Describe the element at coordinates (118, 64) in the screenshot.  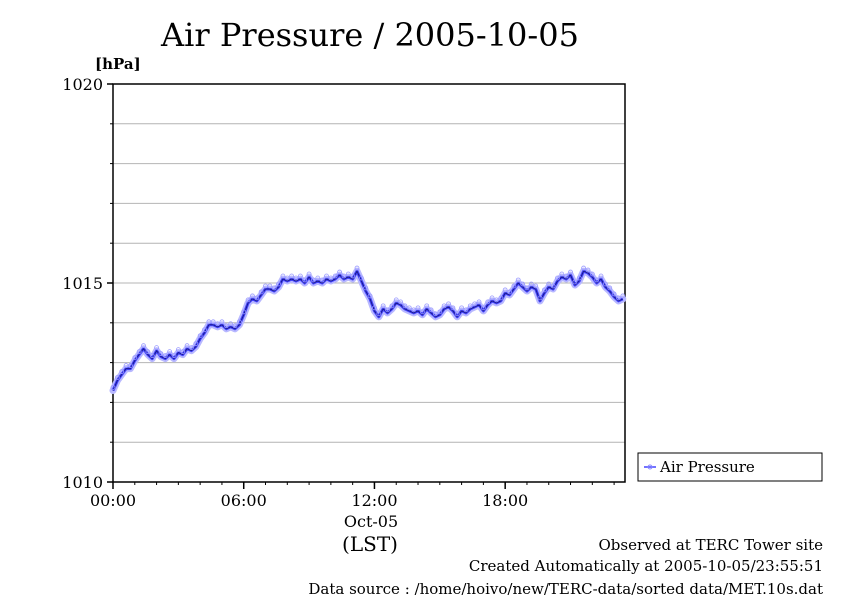
I see `y-axis-unit-label: [hPa]` at that location.